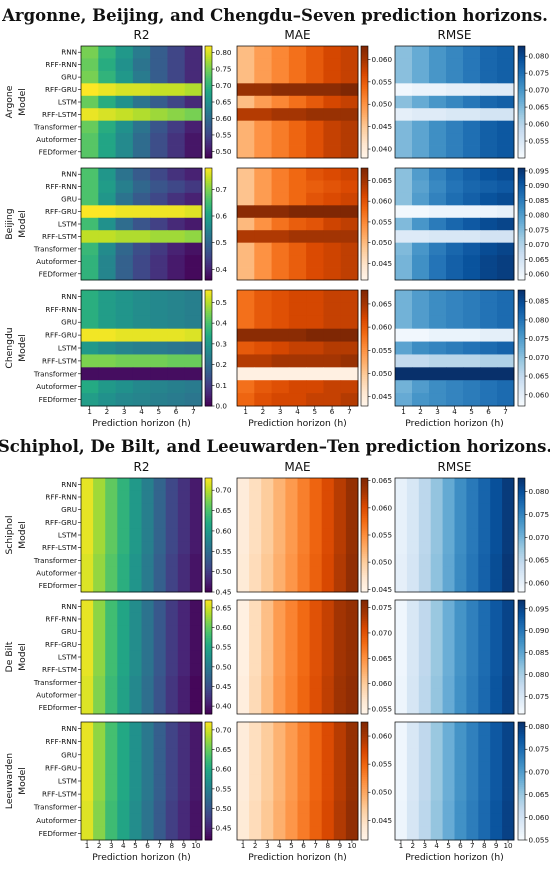 The image size is (550, 869). I want to click on colorbar-frame, so click(208, 348).